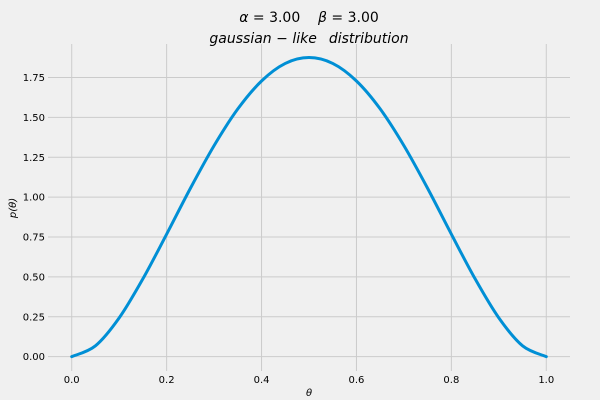 The height and width of the screenshot is (400, 600). Describe the element at coordinates (34, 118) in the screenshot. I see `y-tick-label: 1.50` at that location.